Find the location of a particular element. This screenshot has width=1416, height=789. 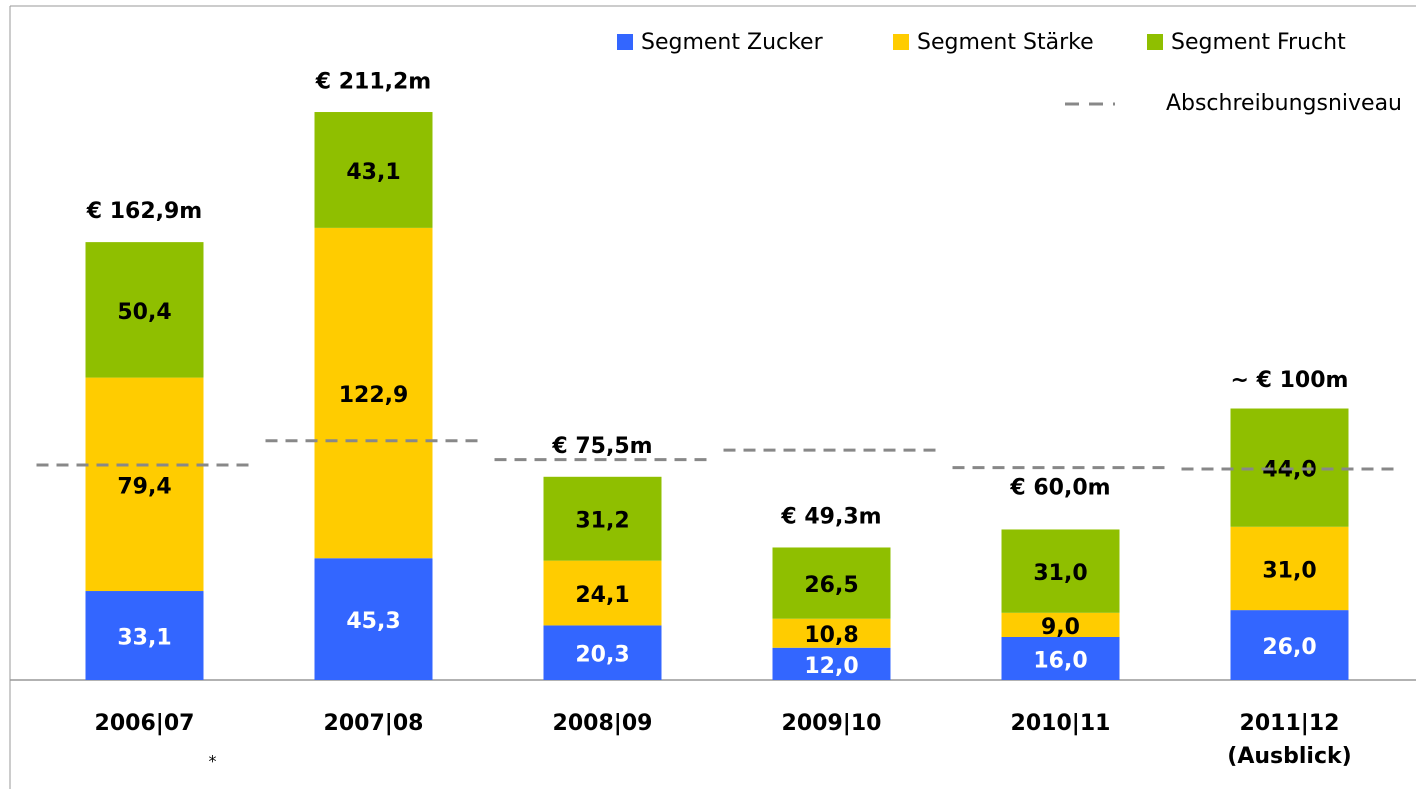

value-label: 12,0 is located at coordinates (831, 666).